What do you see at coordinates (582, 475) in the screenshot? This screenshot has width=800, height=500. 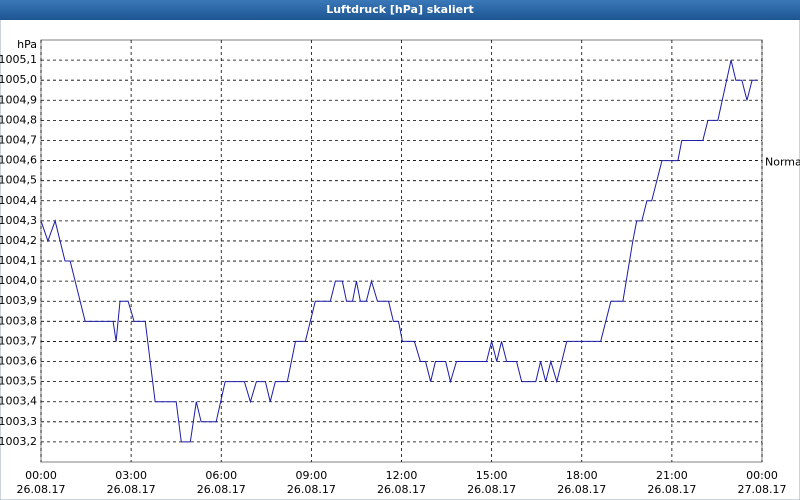 I see `x-tick-label: 18:00` at bounding box center [582, 475].